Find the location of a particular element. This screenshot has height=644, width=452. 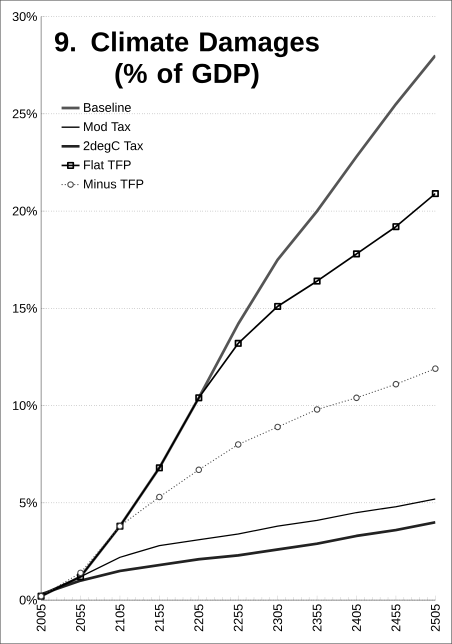

x-tick-label: 2355 is located at coordinates (317, 618).